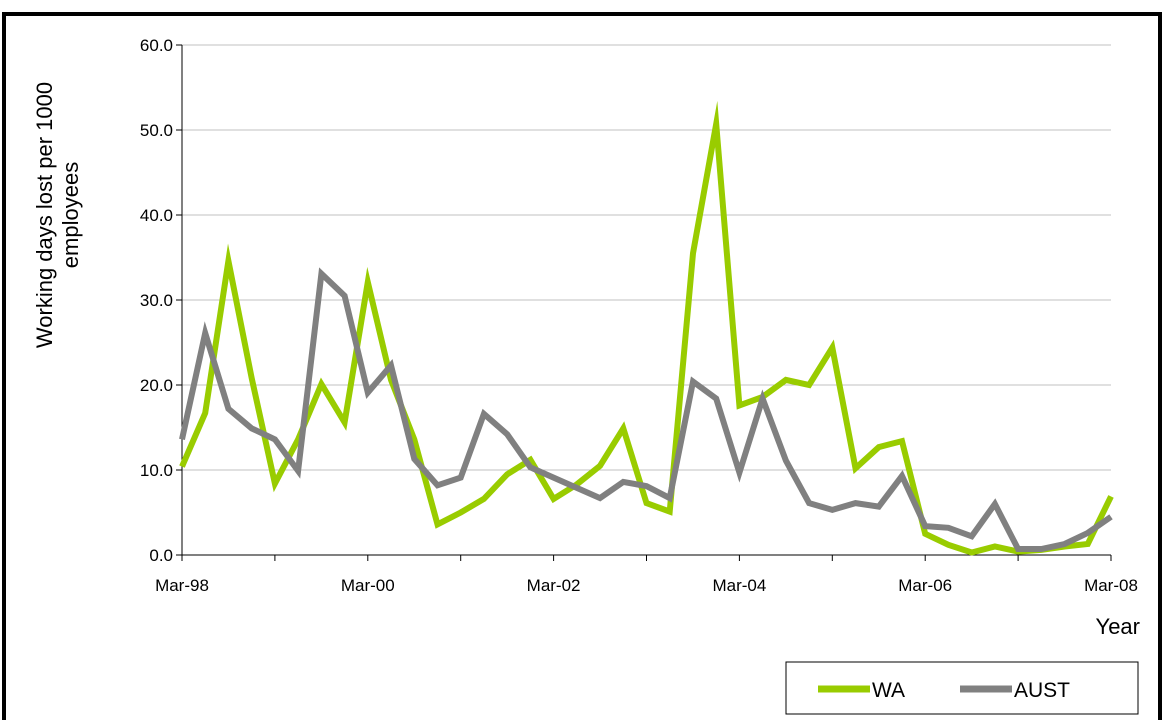 This screenshot has width=1166, height=720. What do you see at coordinates (1111, 585) in the screenshot?
I see `x-tick-label: Mar-08` at bounding box center [1111, 585].